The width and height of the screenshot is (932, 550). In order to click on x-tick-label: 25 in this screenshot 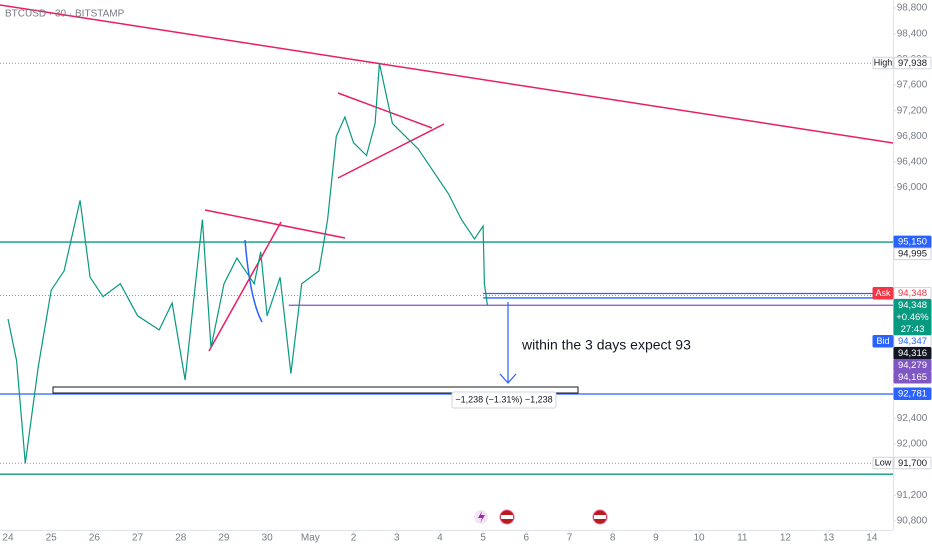, I will do `click(52, 538)`.